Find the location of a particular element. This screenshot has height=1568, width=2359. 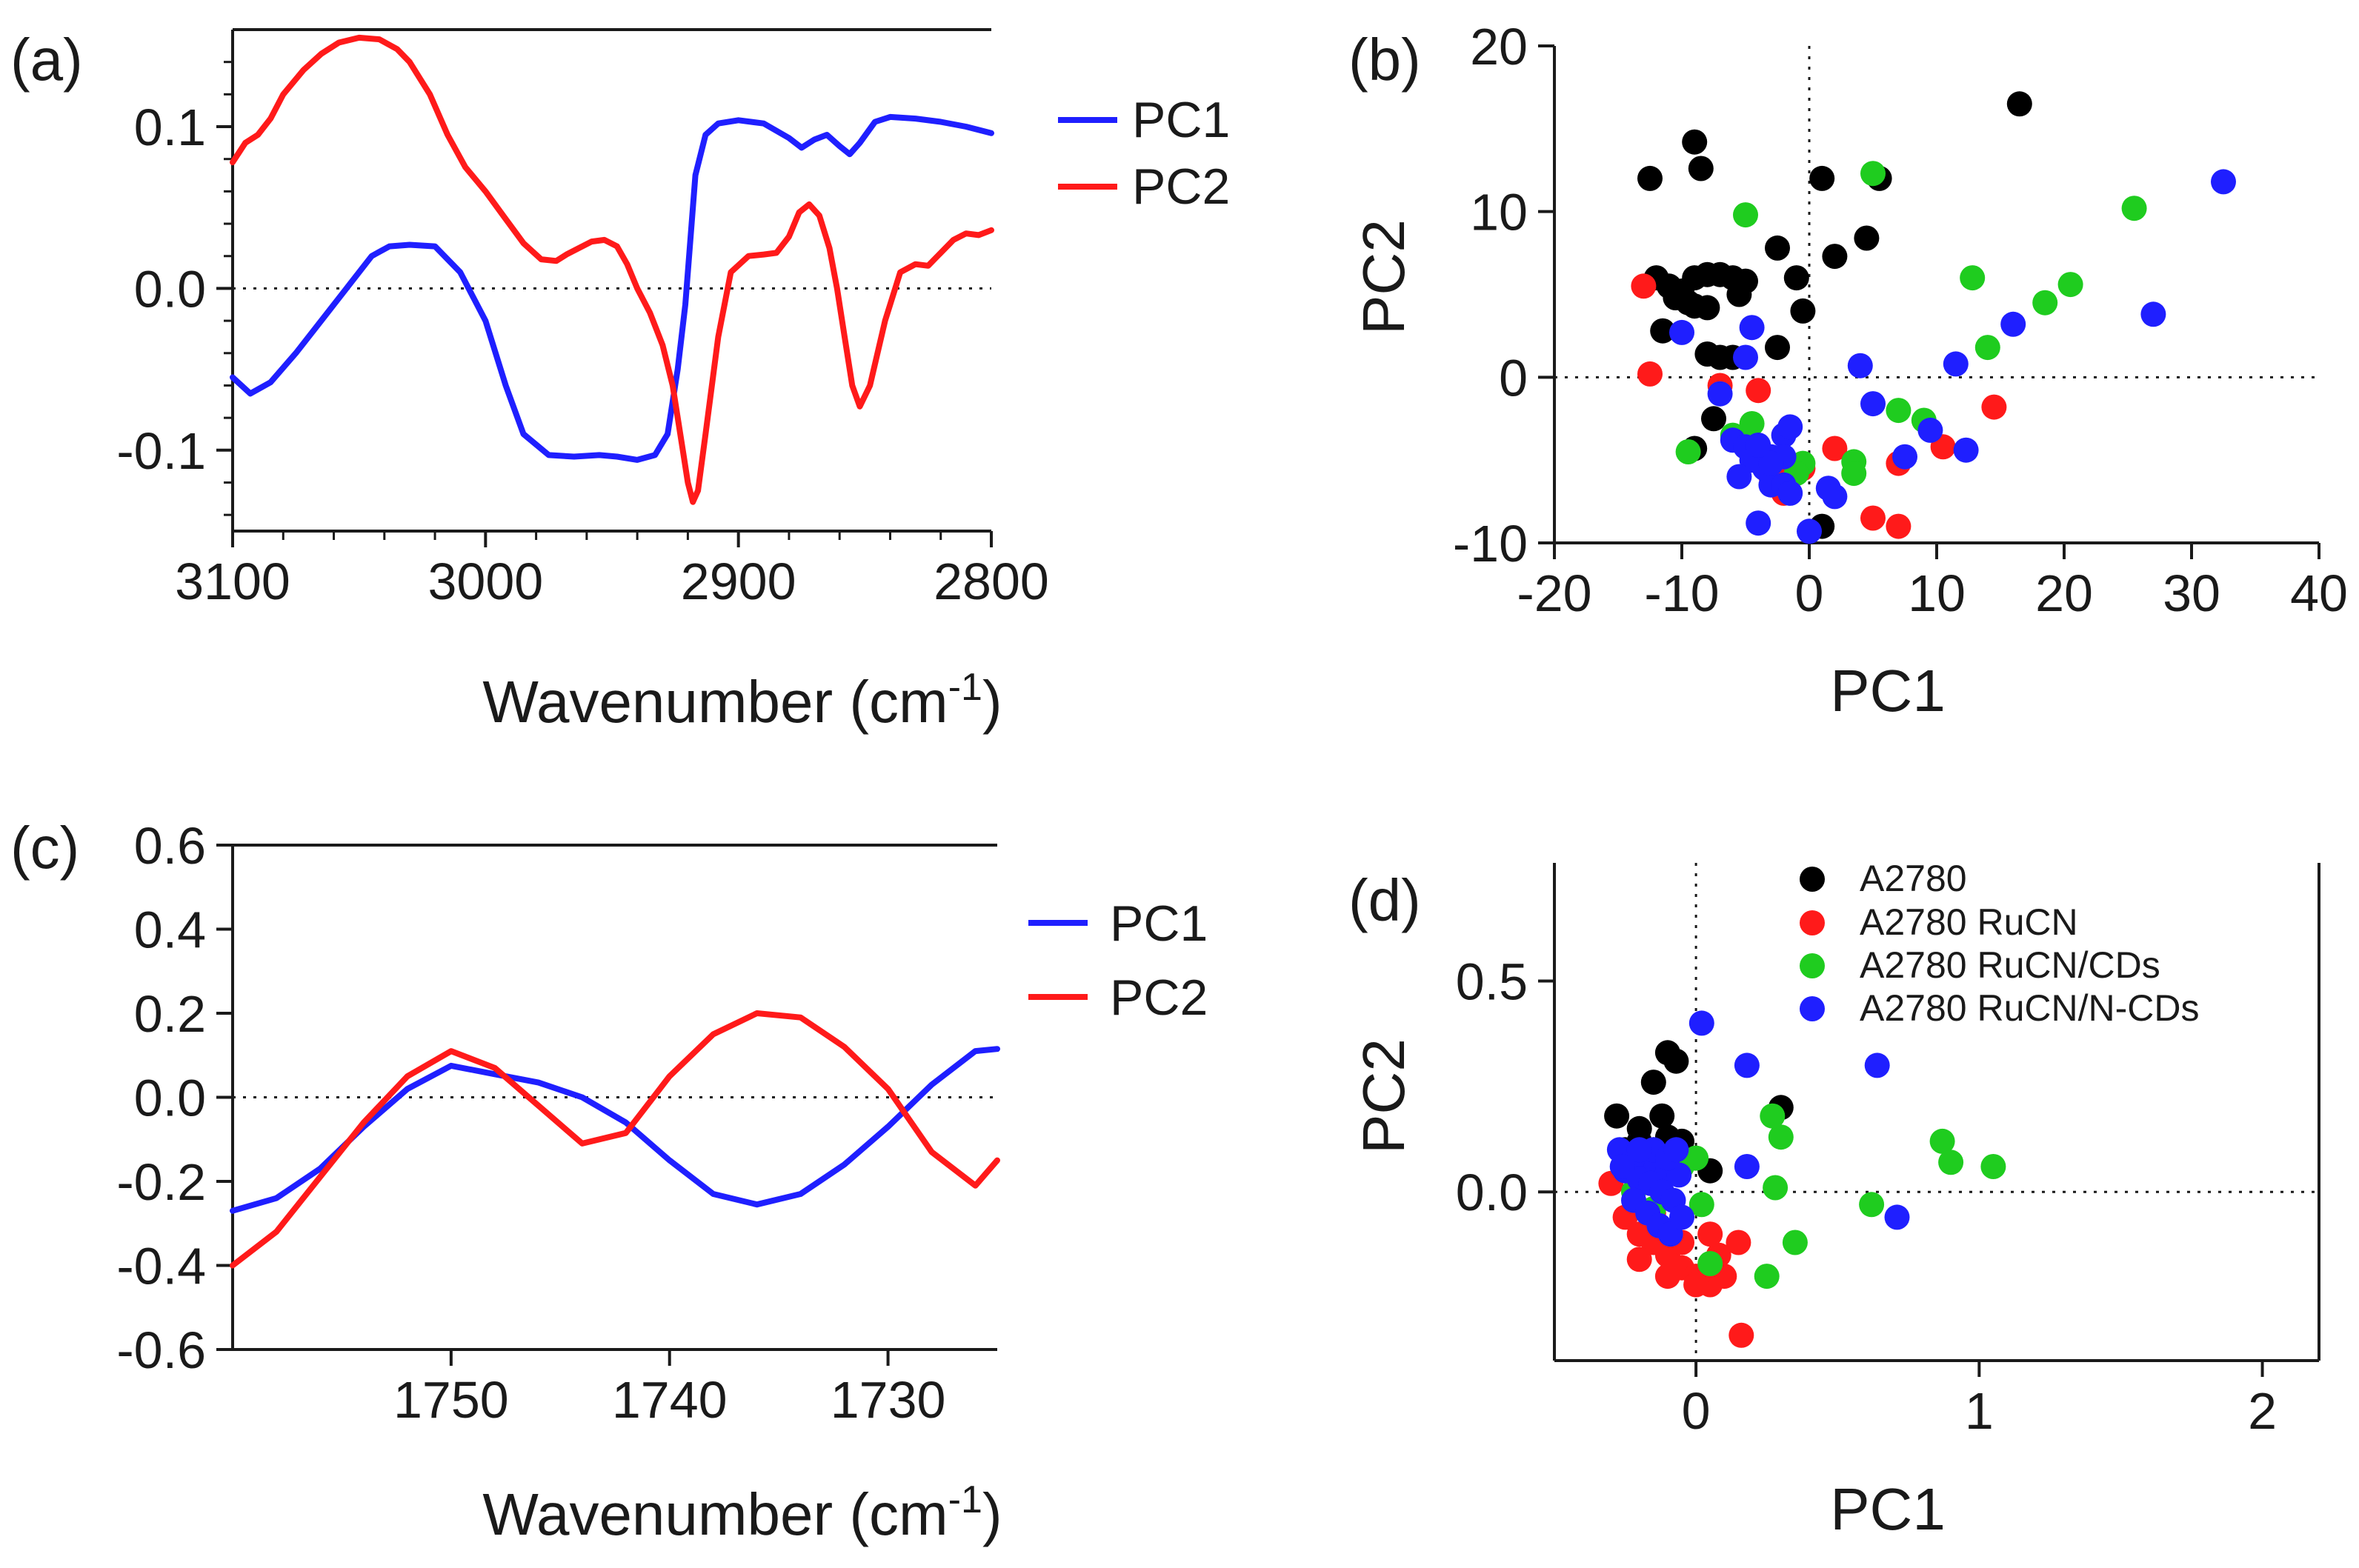

y-axis-title-d: PC2 is located at coordinates (1384, 1096).